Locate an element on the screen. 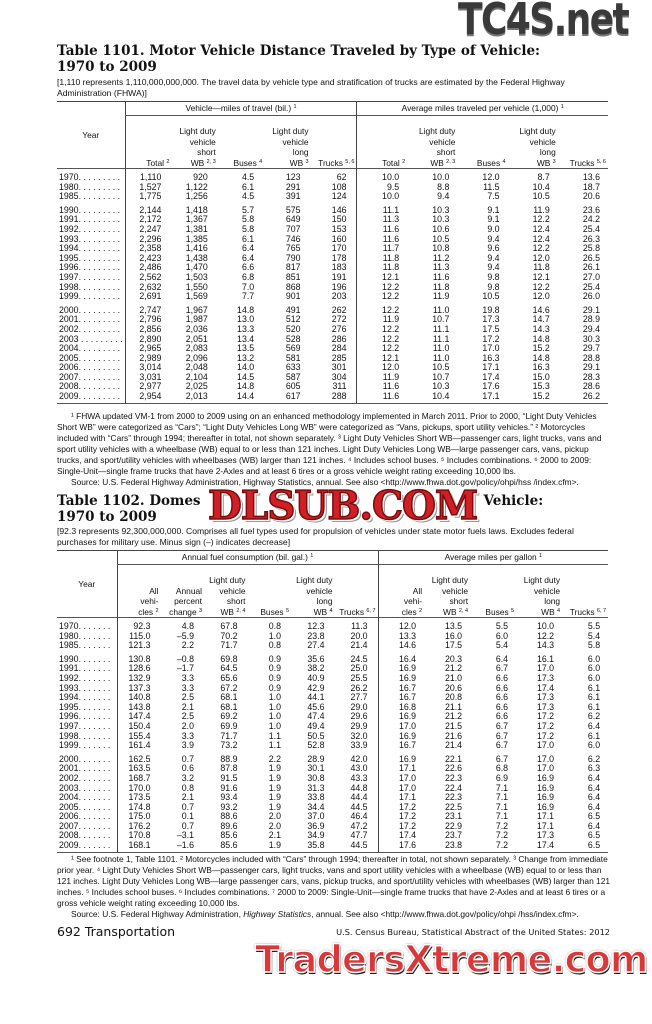  value-cell: 170.8 is located at coordinates (138, 836).